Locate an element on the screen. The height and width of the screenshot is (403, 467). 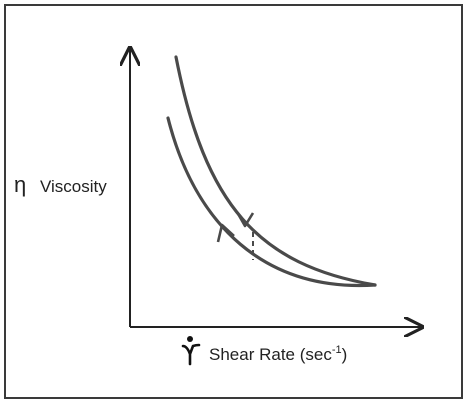
x-axis-exponent: -1 is located at coordinates (337, 350).